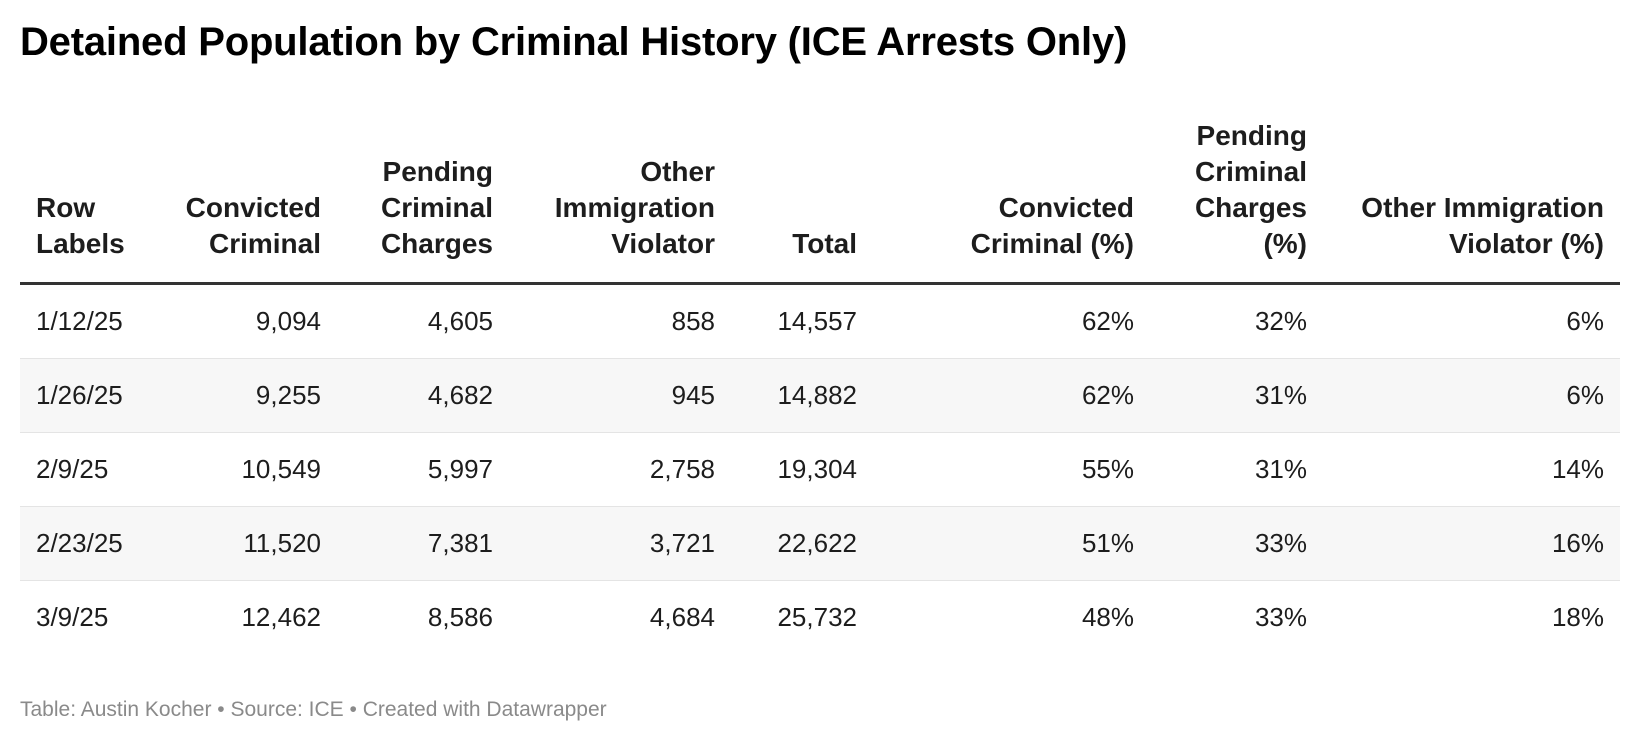 This screenshot has height=744, width=1640. Describe the element at coordinates (817, 617) in the screenshot. I see `table-cell: 25,732` at that location.